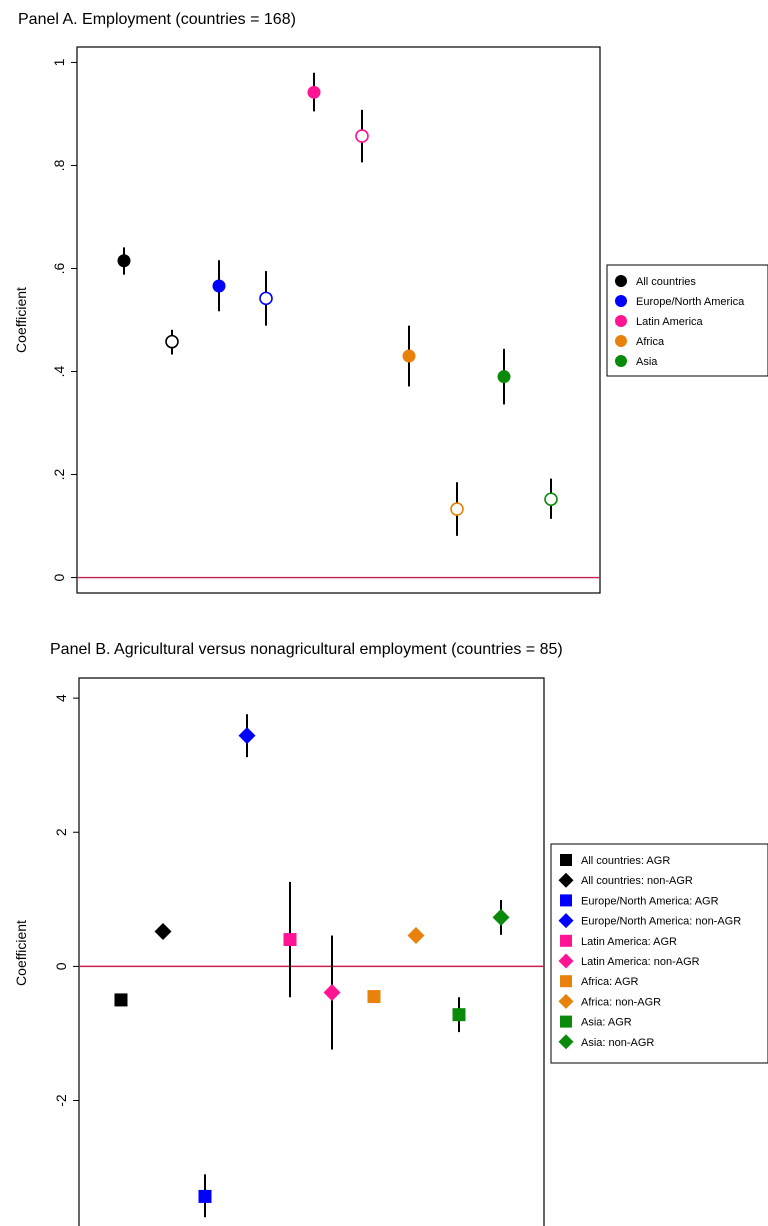 This screenshot has width=768, height=1226. I want to click on panel-a-title: Panel A. Employment (countries = 168), so click(157, 19).